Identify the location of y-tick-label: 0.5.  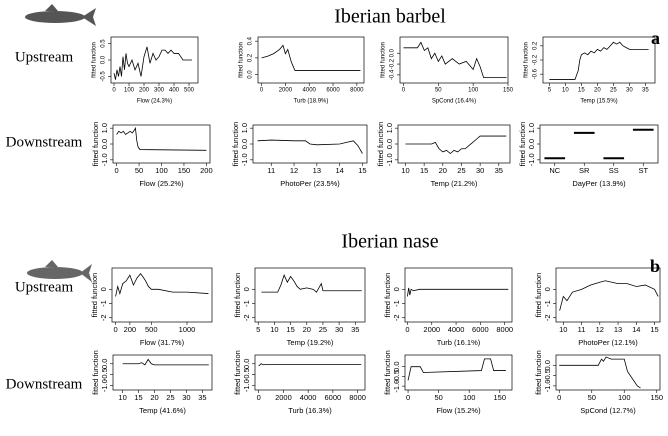
(104, 43).